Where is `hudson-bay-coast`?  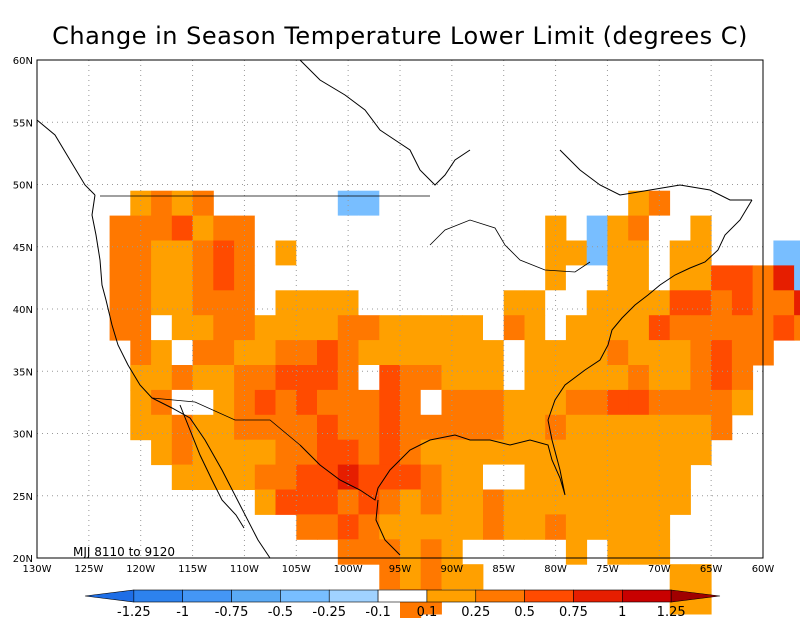
hudson-bay-coast is located at coordinates (385, 122).